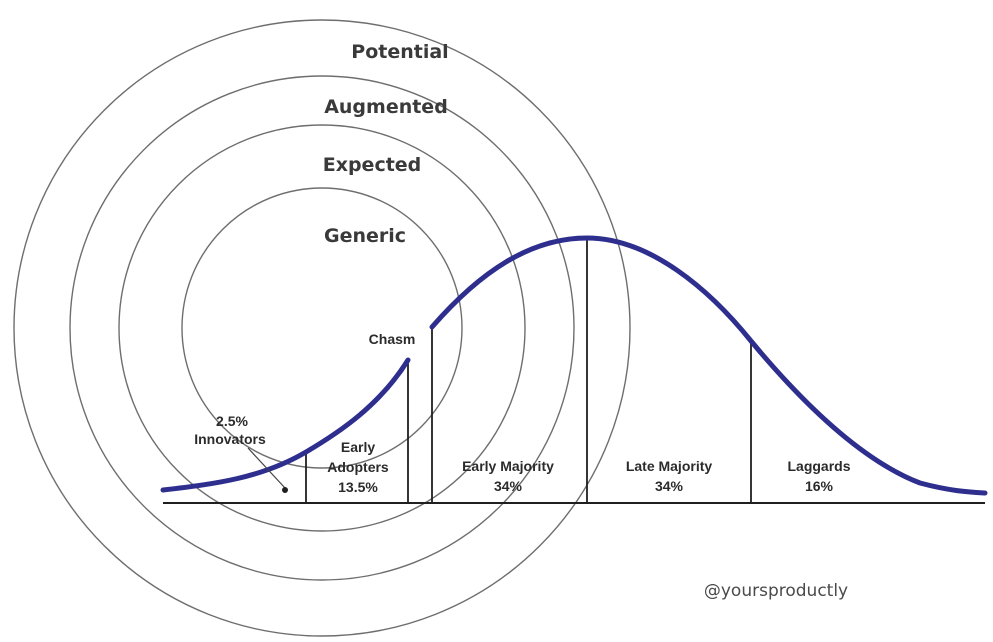 Image resolution: width=993 pixels, height=642 pixels. Describe the element at coordinates (285, 490) in the screenshot. I see `innovators-dot` at that location.